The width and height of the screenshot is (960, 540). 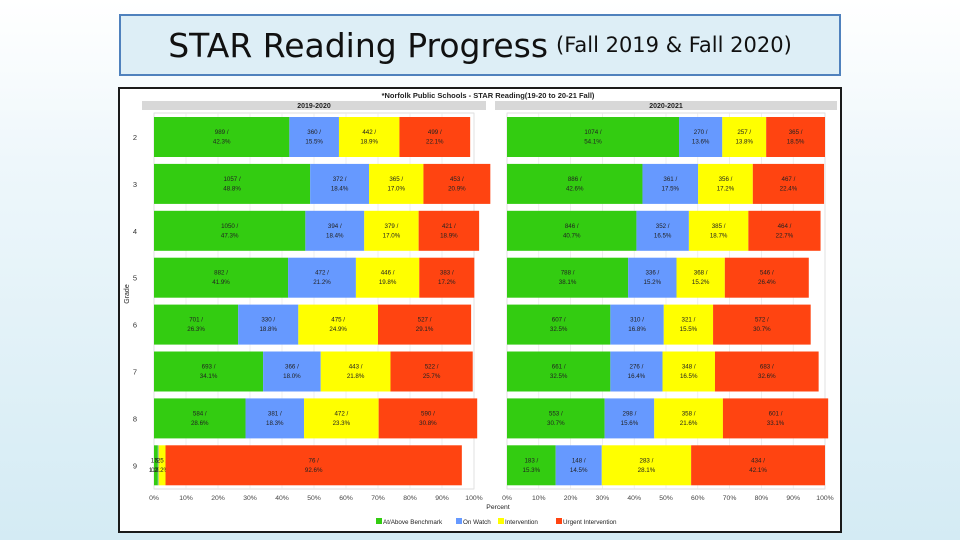 What do you see at coordinates (507, 498) in the screenshot?
I see `x-tick-label: 0%` at bounding box center [507, 498].